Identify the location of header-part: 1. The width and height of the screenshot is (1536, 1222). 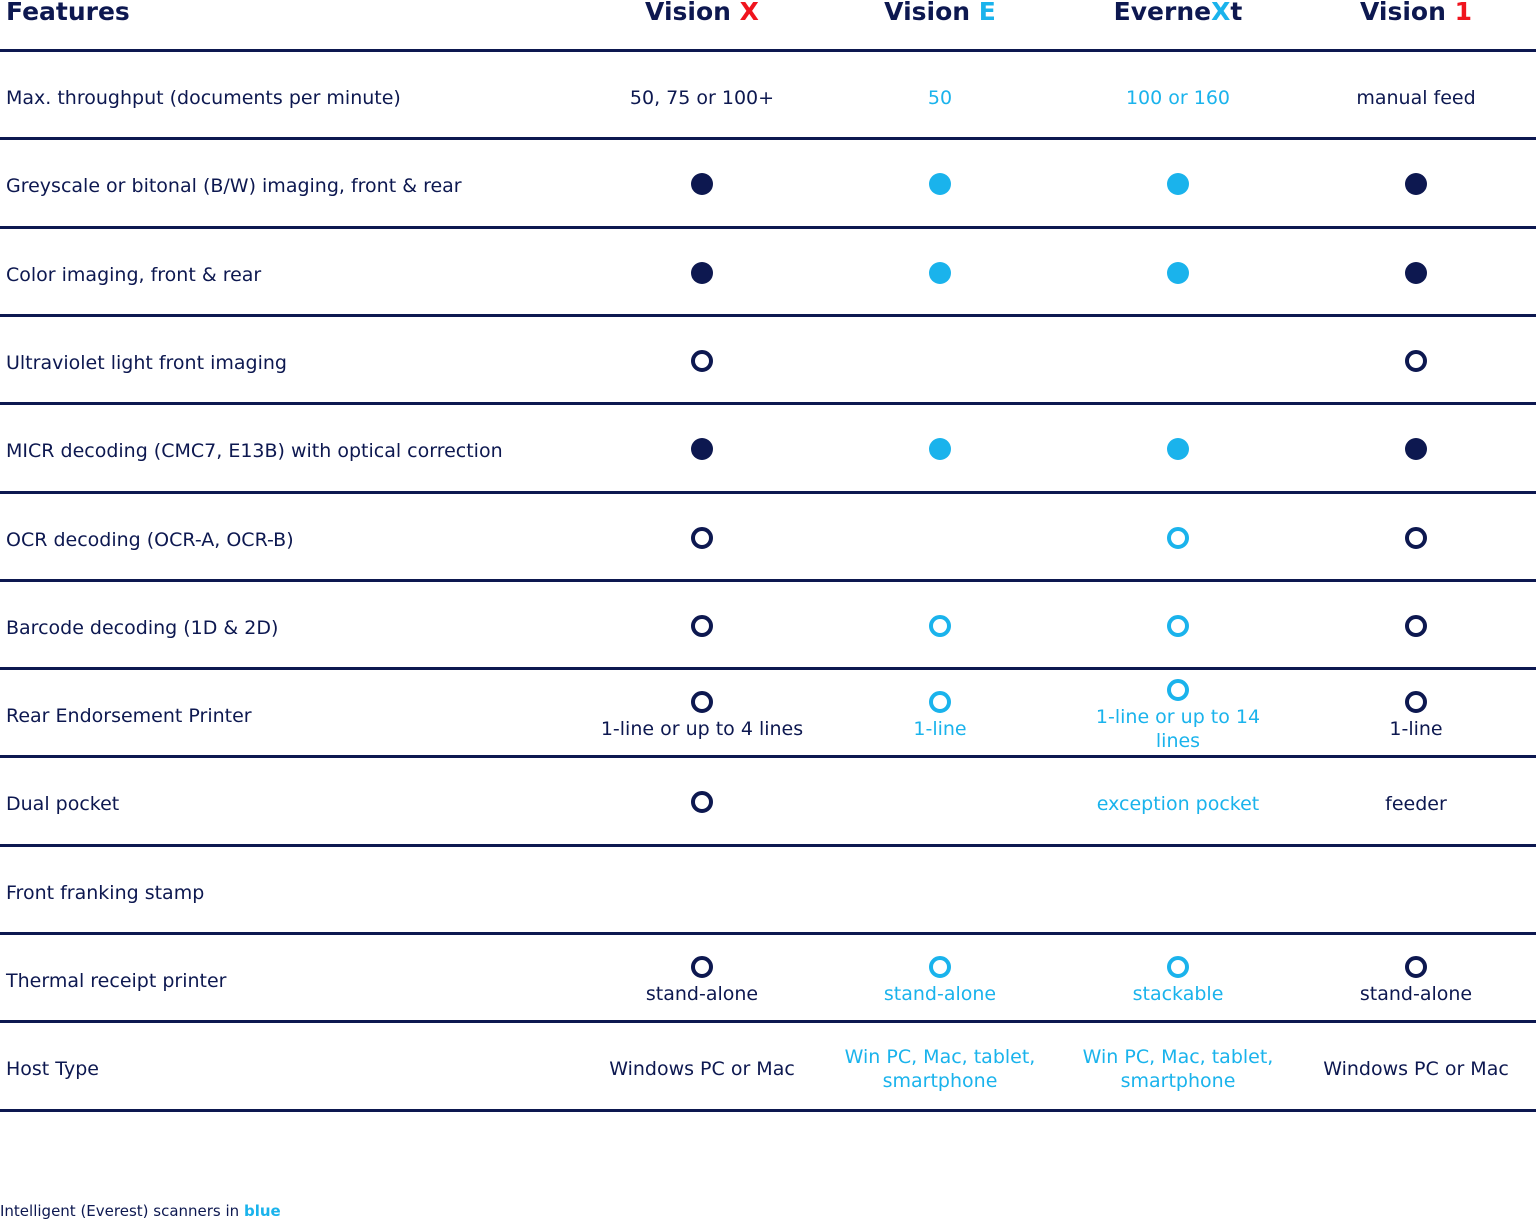
(1463, 13).